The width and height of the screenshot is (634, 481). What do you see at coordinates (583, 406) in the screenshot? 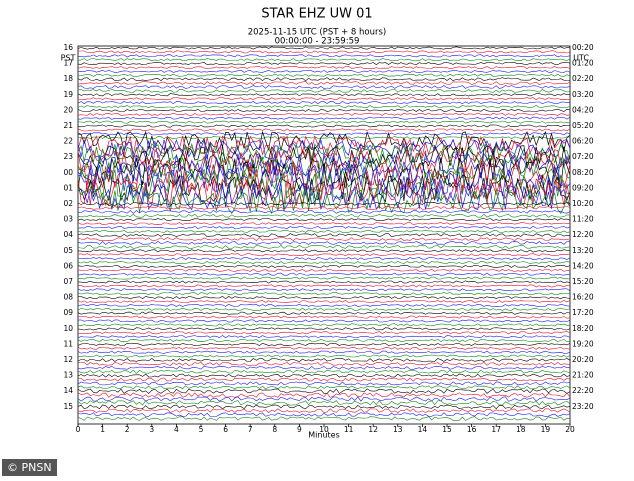
I see `right-time-label: 23:20` at bounding box center [583, 406].